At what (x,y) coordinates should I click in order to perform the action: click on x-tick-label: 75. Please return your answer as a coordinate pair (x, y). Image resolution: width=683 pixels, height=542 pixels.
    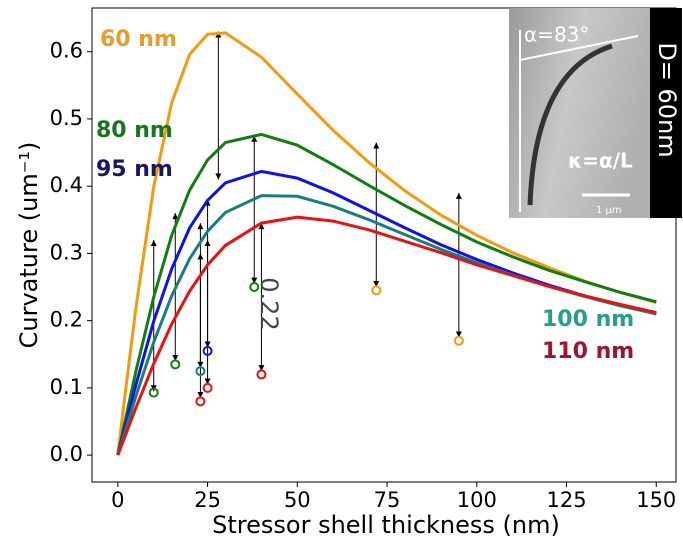
    Looking at the image, I should click on (387, 500).